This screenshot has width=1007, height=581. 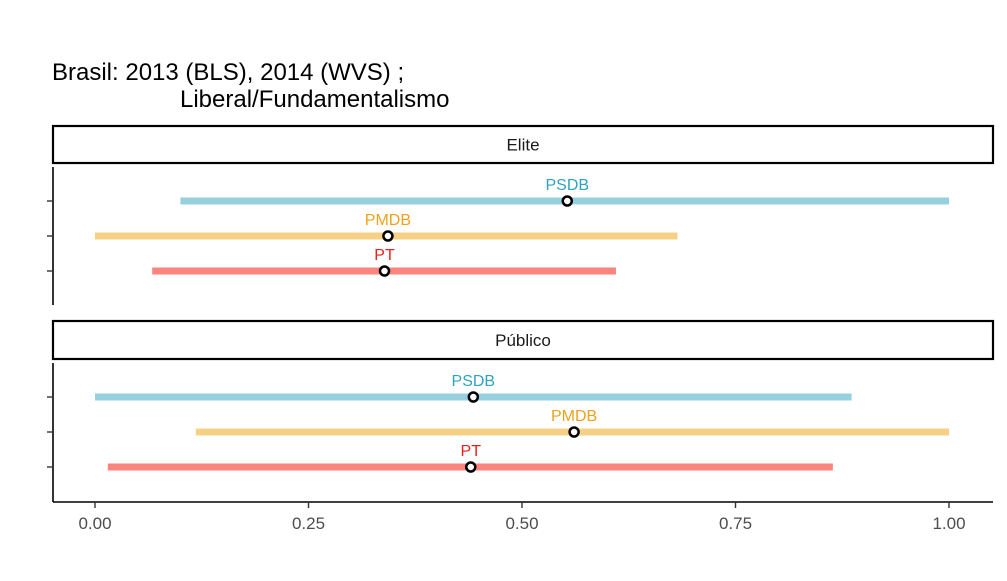 What do you see at coordinates (521, 523) in the screenshot?
I see `x-tick-label: 0.50` at bounding box center [521, 523].